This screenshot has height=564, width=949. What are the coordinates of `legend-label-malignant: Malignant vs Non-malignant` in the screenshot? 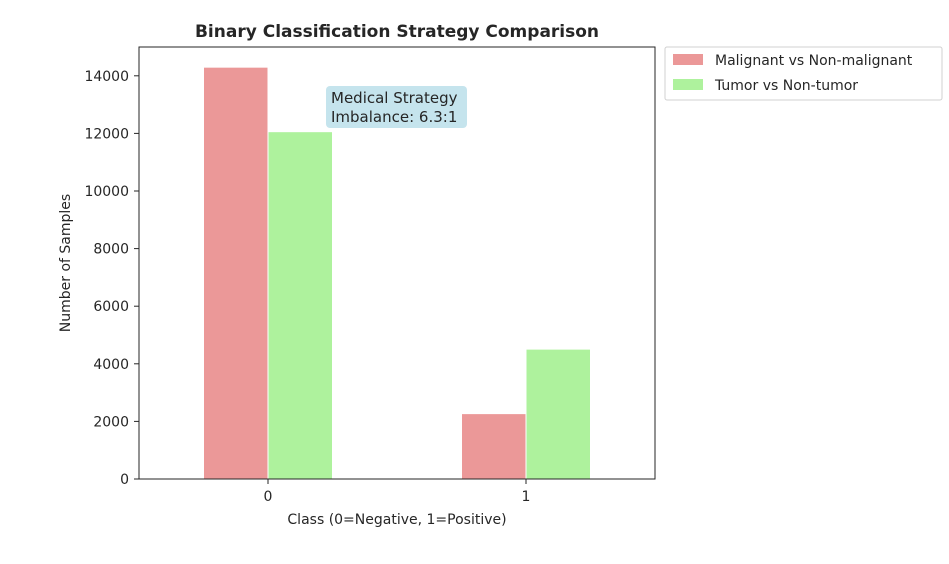 It's located at (814, 61).